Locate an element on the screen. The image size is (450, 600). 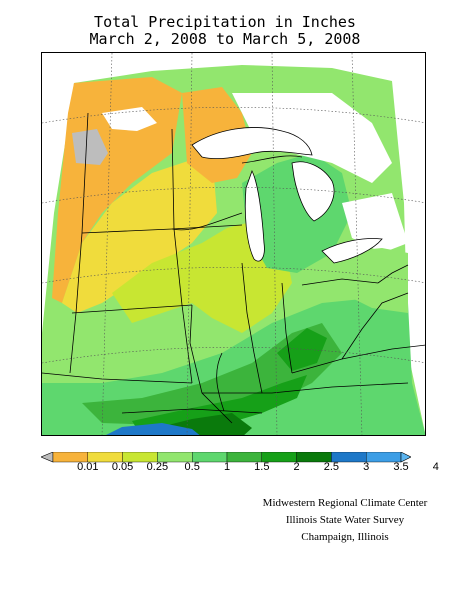
lake-huron is located at coordinates (313, 191).